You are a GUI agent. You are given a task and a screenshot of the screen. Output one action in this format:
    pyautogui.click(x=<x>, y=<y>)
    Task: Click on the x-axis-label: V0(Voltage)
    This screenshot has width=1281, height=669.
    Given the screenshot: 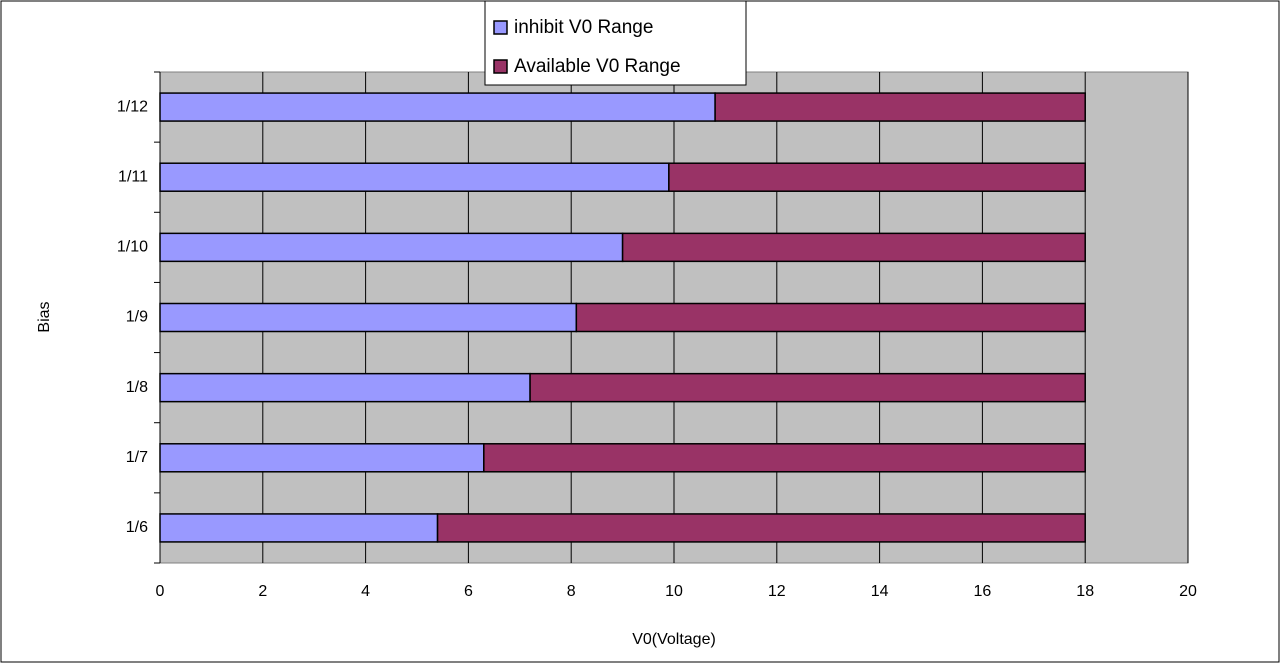 What is the action you would take?
    pyautogui.click(x=674, y=639)
    